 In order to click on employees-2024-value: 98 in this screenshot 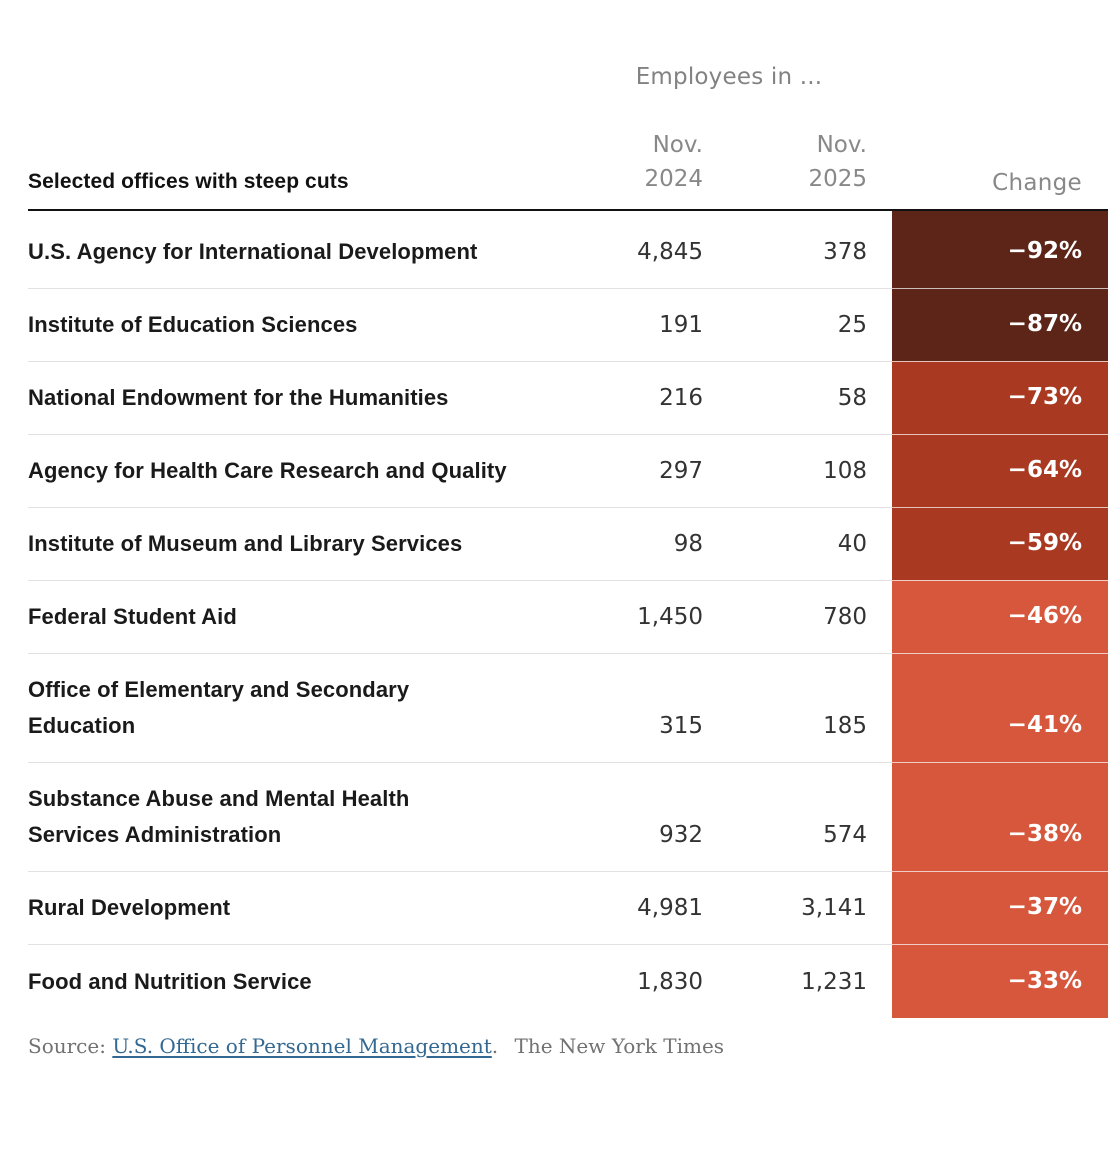, I will do `click(688, 544)`.